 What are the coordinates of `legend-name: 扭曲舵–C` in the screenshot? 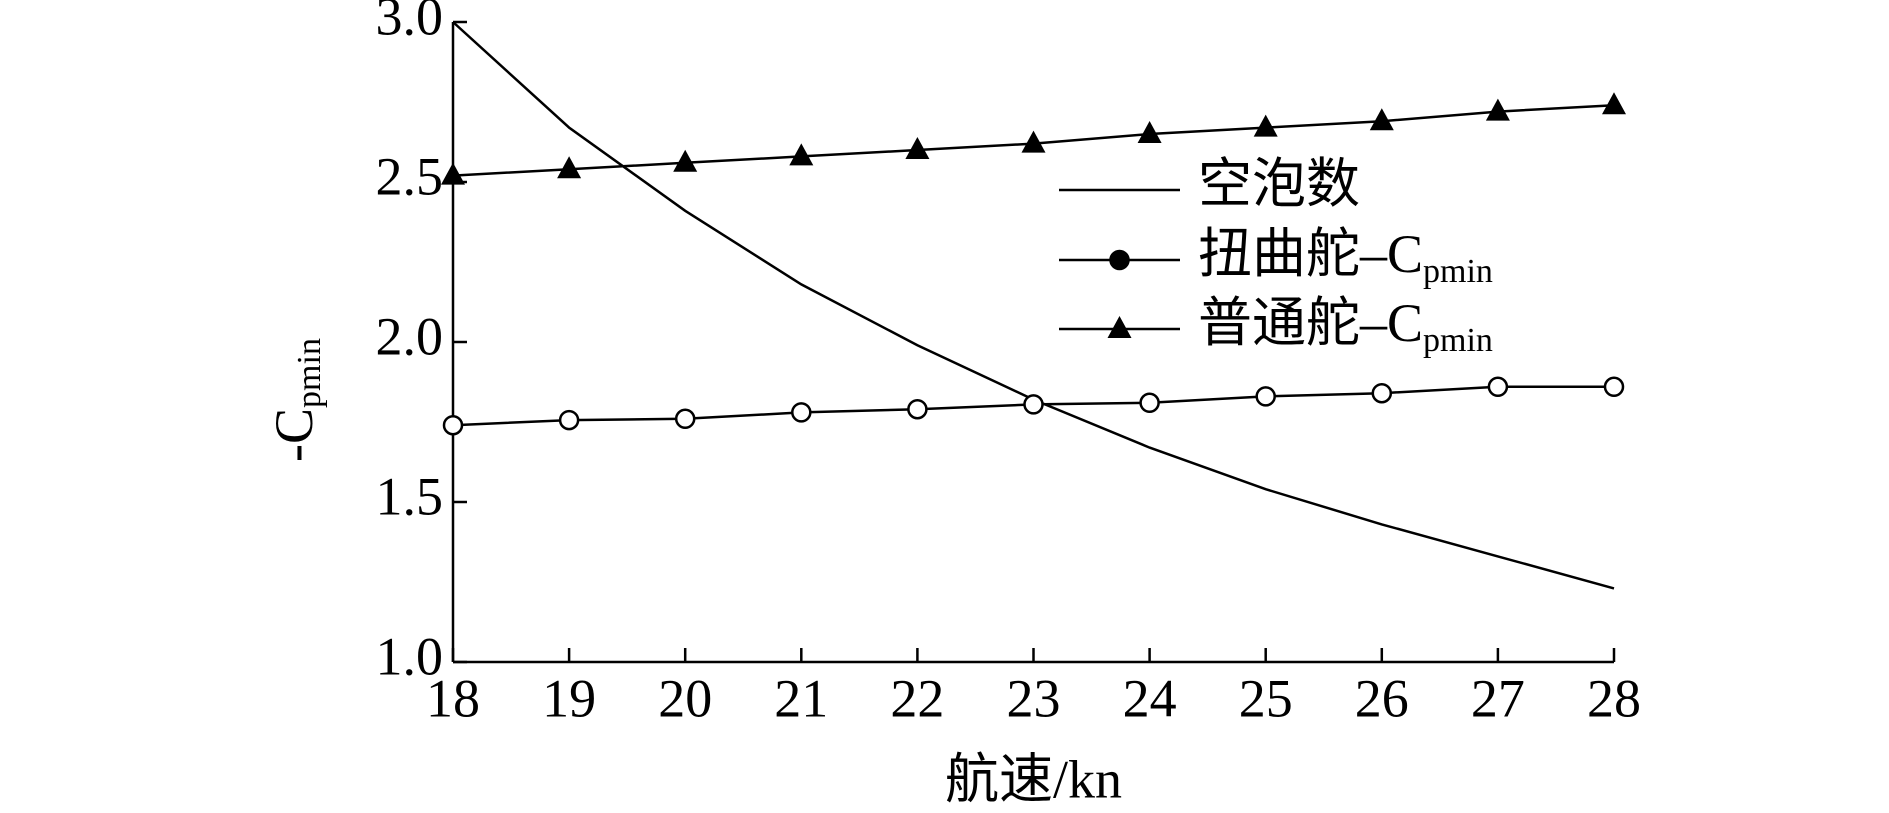 It's located at (1310, 254).